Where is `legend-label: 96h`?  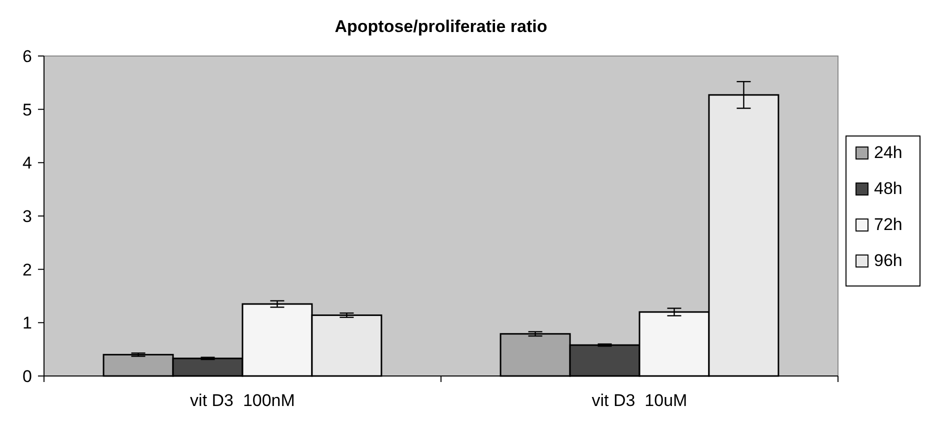
legend-label: 96h is located at coordinates (888, 260).